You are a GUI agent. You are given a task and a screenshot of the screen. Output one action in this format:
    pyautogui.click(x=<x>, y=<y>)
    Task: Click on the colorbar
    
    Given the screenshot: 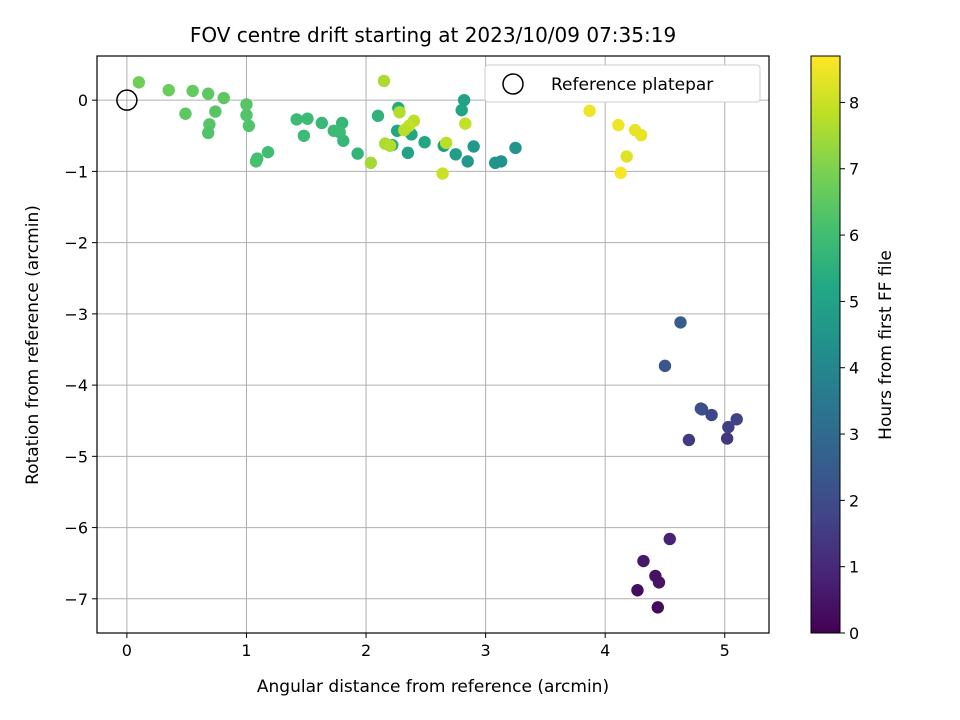 What is the action you would take?
    pyautogui.click(x=825, y=344)
    